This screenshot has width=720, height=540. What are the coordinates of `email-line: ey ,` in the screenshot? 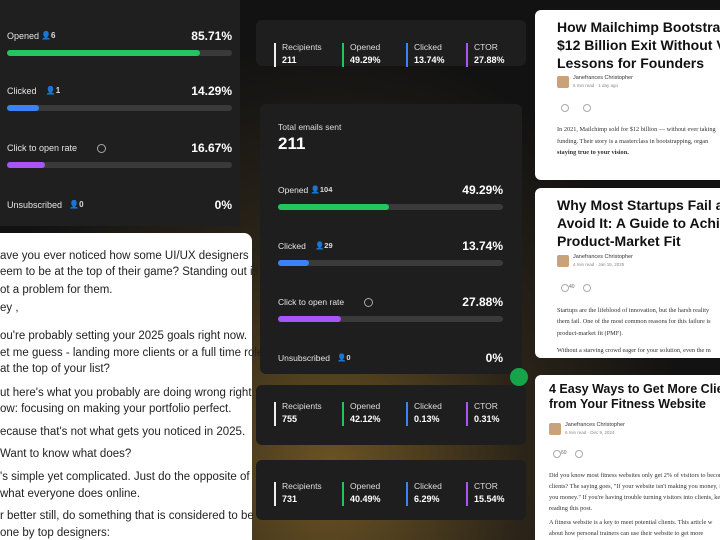 It's located at (9, 308).